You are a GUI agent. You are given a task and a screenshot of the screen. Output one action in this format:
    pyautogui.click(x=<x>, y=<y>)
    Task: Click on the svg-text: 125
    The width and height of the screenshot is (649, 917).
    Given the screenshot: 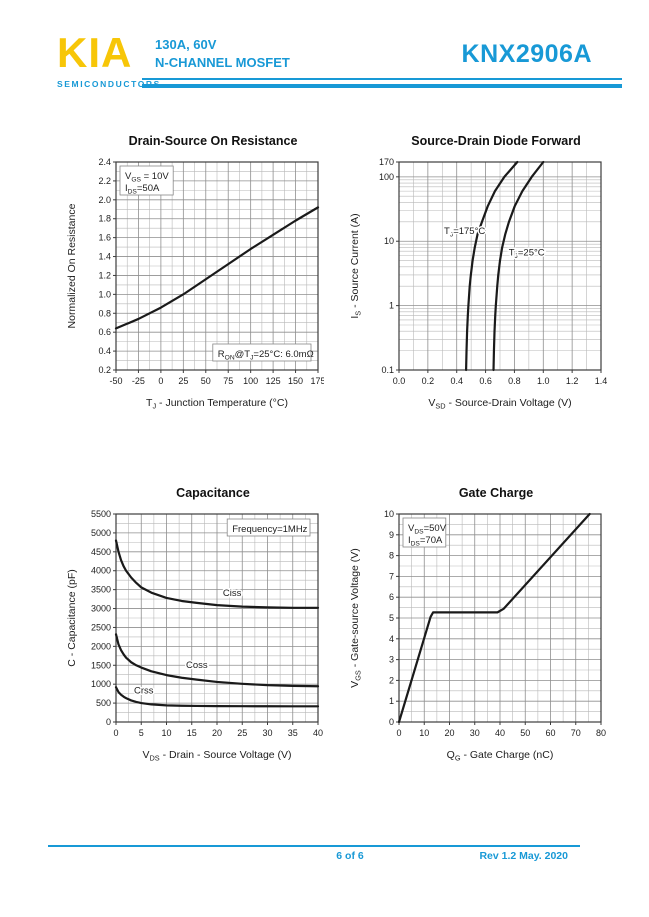 What is the action you would take?
    pyautogui.click(x=273, y=381)
    